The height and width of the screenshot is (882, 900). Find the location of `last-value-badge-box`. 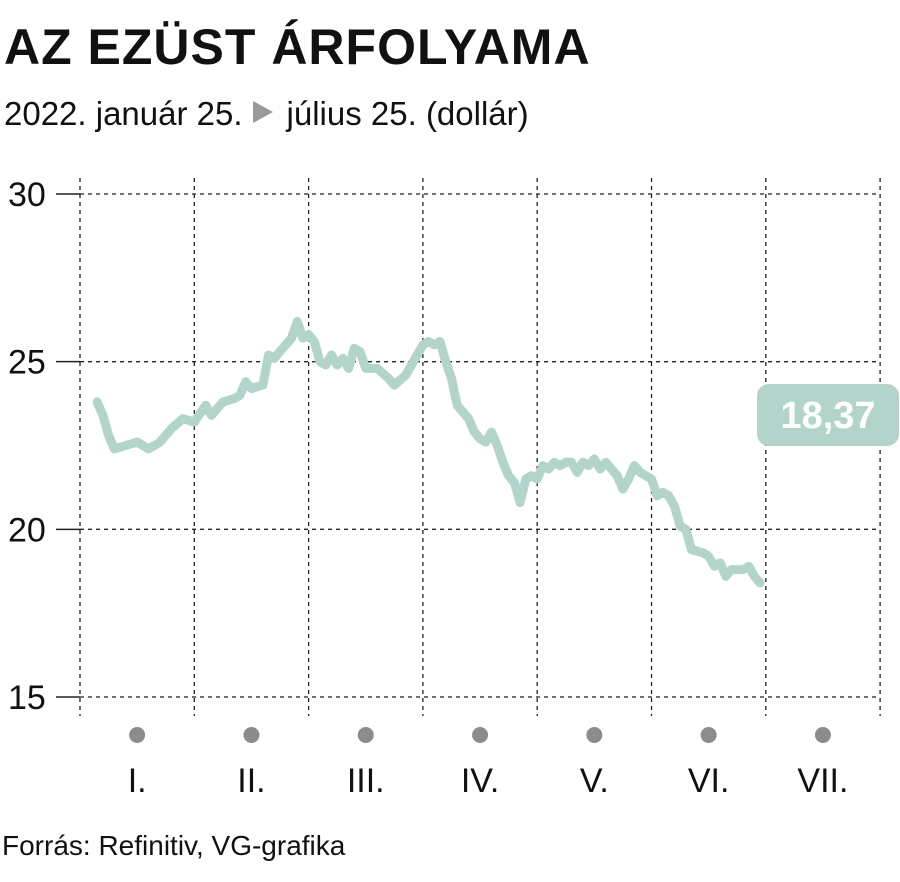

last-value-badge-box is located at coordinates (828, 415).